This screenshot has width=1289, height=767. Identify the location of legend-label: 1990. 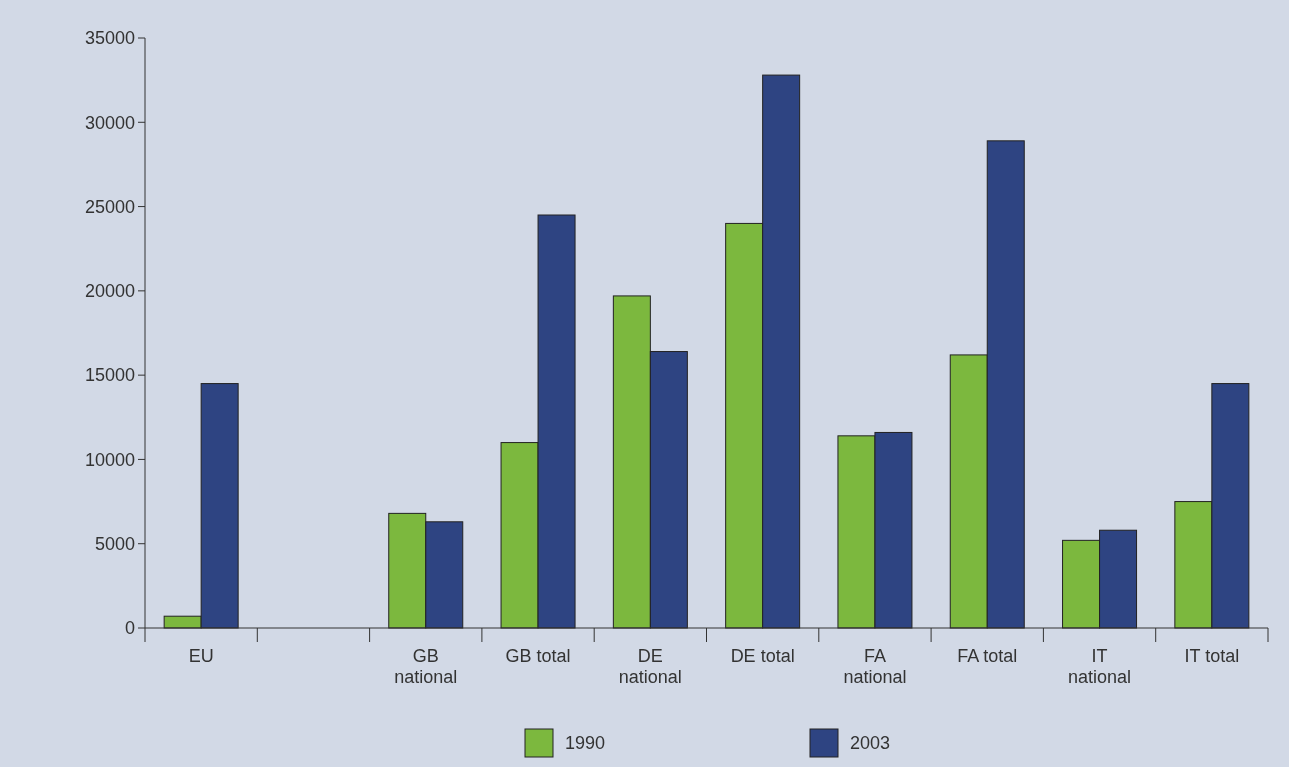
(585, 743).